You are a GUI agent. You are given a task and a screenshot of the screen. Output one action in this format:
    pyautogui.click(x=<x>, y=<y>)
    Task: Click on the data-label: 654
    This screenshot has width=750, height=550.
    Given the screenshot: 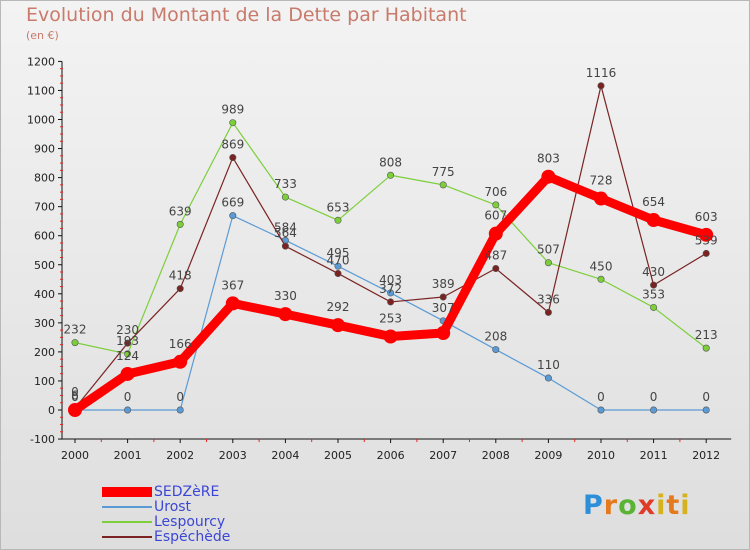 What is the action you would take?
    pyautogui.click(x=653, y=202)
    